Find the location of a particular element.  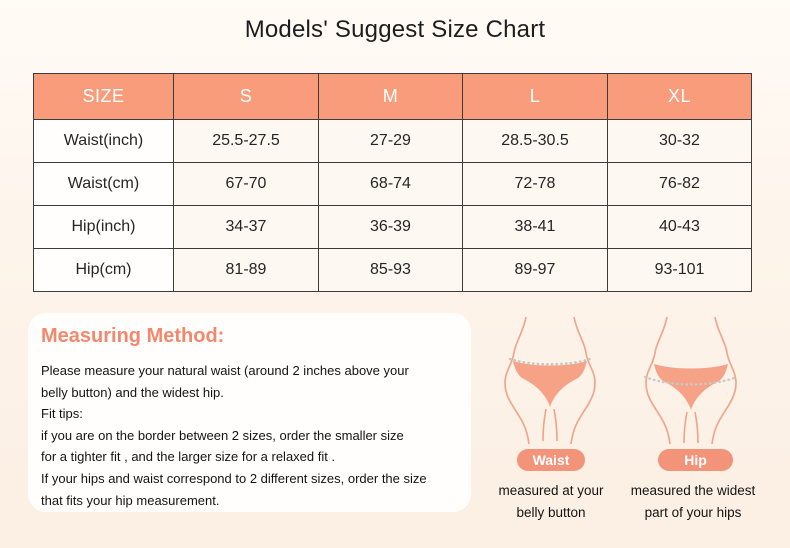

hip-caption: measured the widest part of your hips is located at coordinates (693, 501).